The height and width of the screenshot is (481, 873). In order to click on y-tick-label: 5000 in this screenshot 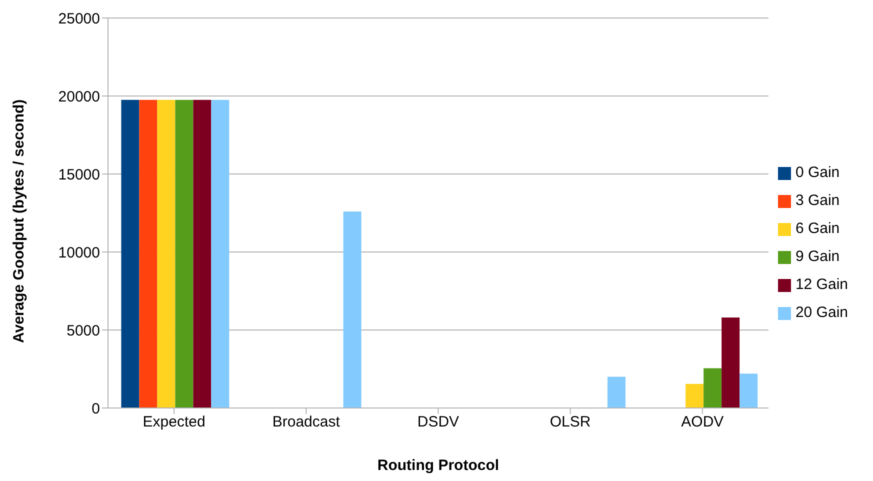, I will do `click(83, 331)`.